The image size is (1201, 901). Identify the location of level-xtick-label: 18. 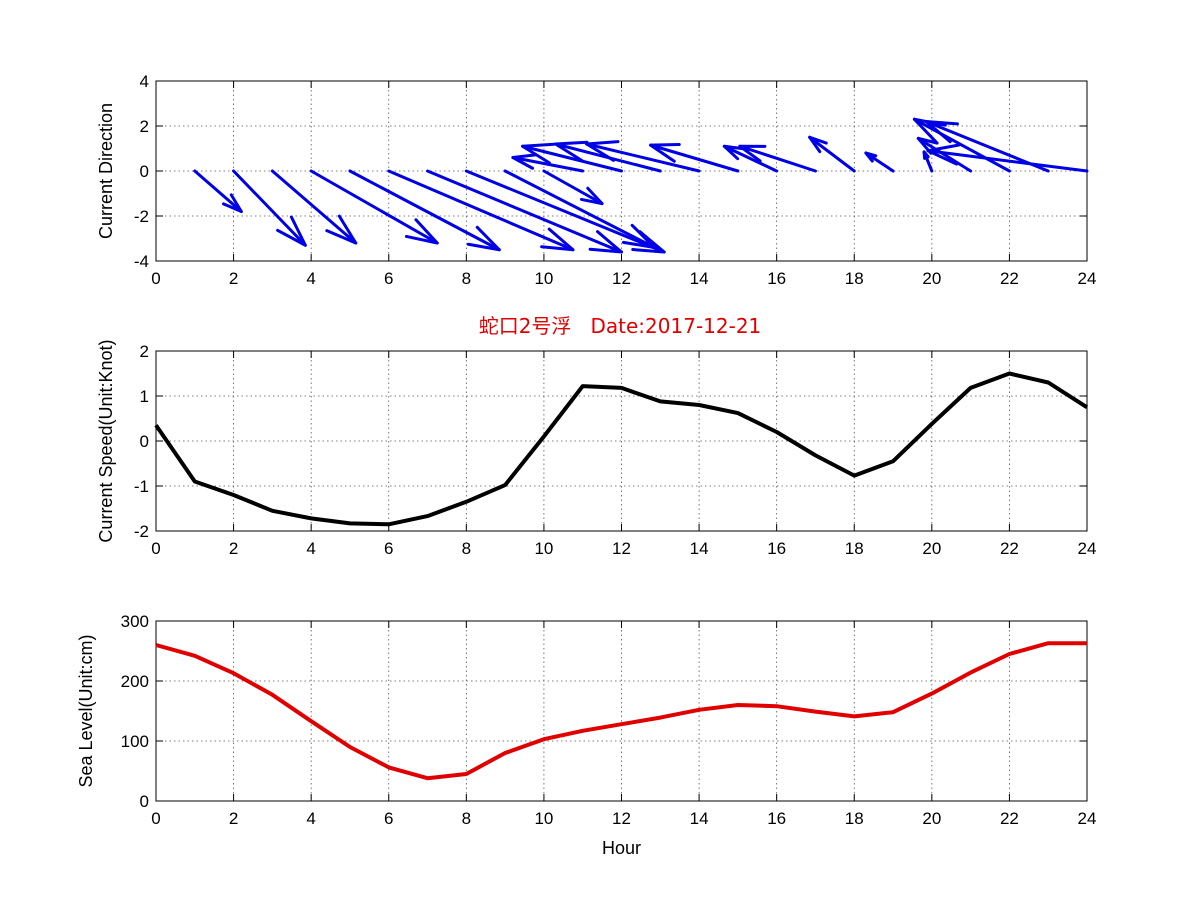
(854, 818).